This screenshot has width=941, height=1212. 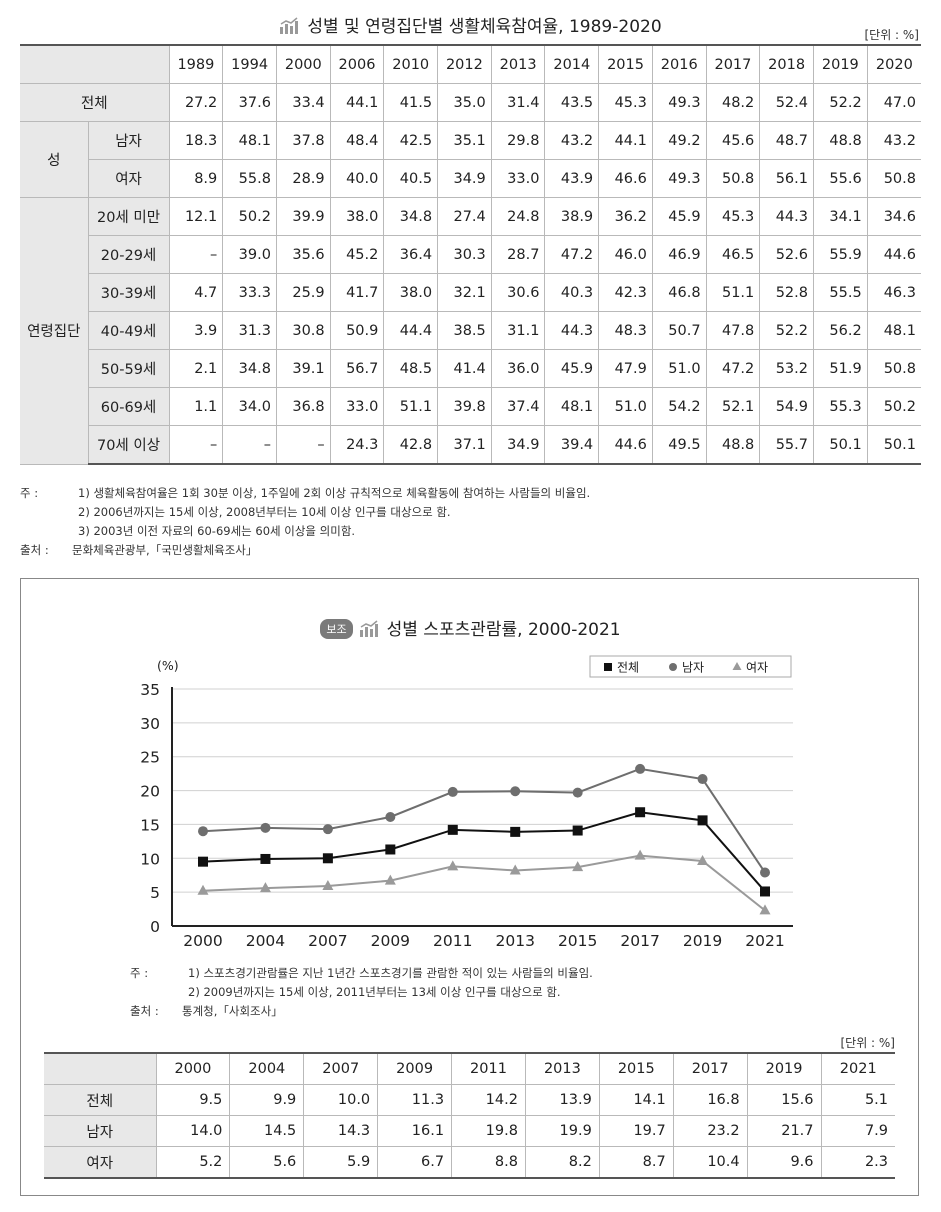 I want to click on source-text: 문화체육관광부,「국민생활체육조사」, so click(x=165, y=550).